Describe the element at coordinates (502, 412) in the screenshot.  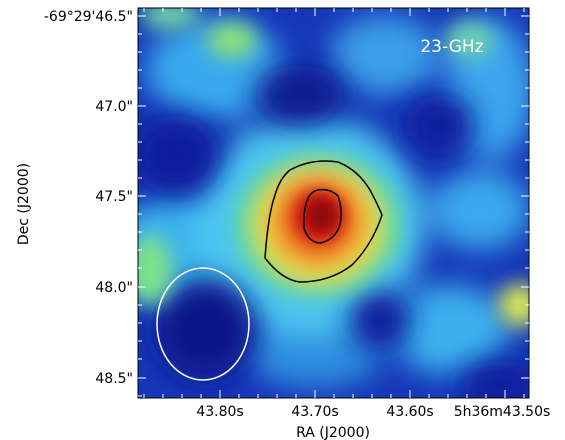
I see `x-tick-label: 5h36m43.50s` at that location.